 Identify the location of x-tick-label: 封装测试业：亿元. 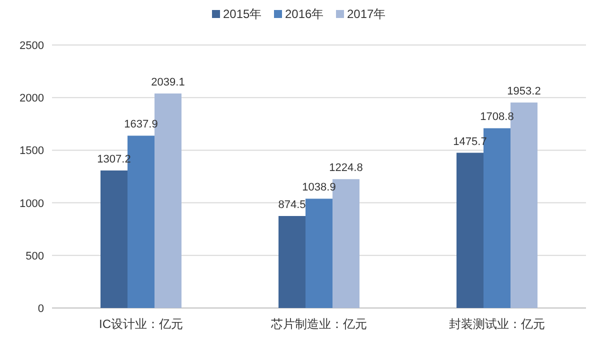
(497, 324).